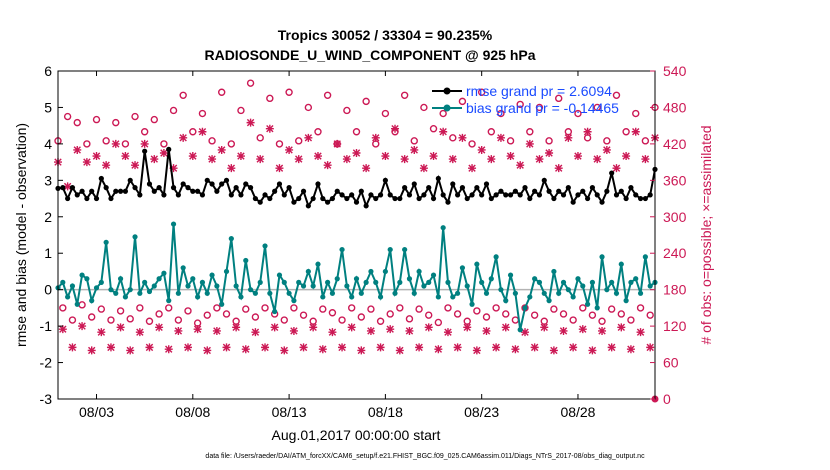  What do you see at coordinates (447, 91) in the screenshot?
I see `legend-marker-rmse` at bounding box center [447, 91].